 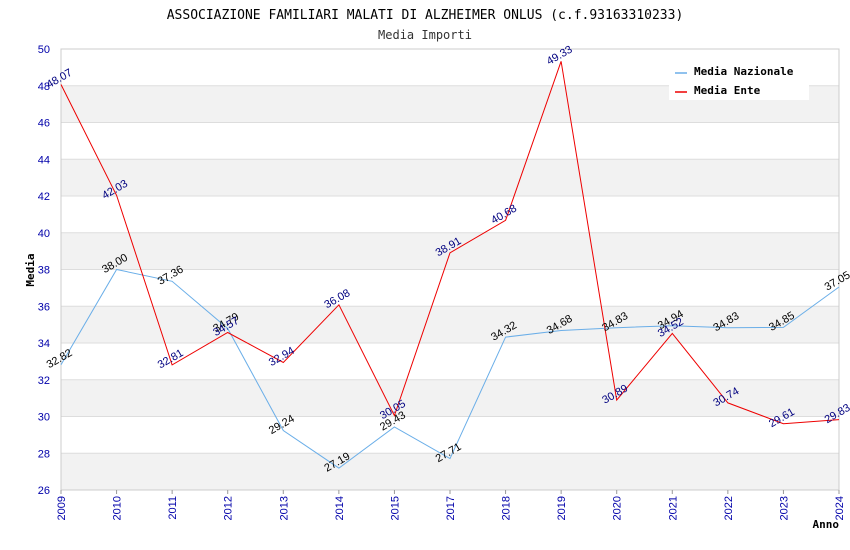 What do you see at coordinates (727, 90) in the screenshot?
I see `legend-label-media-ente: Media Ente` at bounding box center [727, 90].